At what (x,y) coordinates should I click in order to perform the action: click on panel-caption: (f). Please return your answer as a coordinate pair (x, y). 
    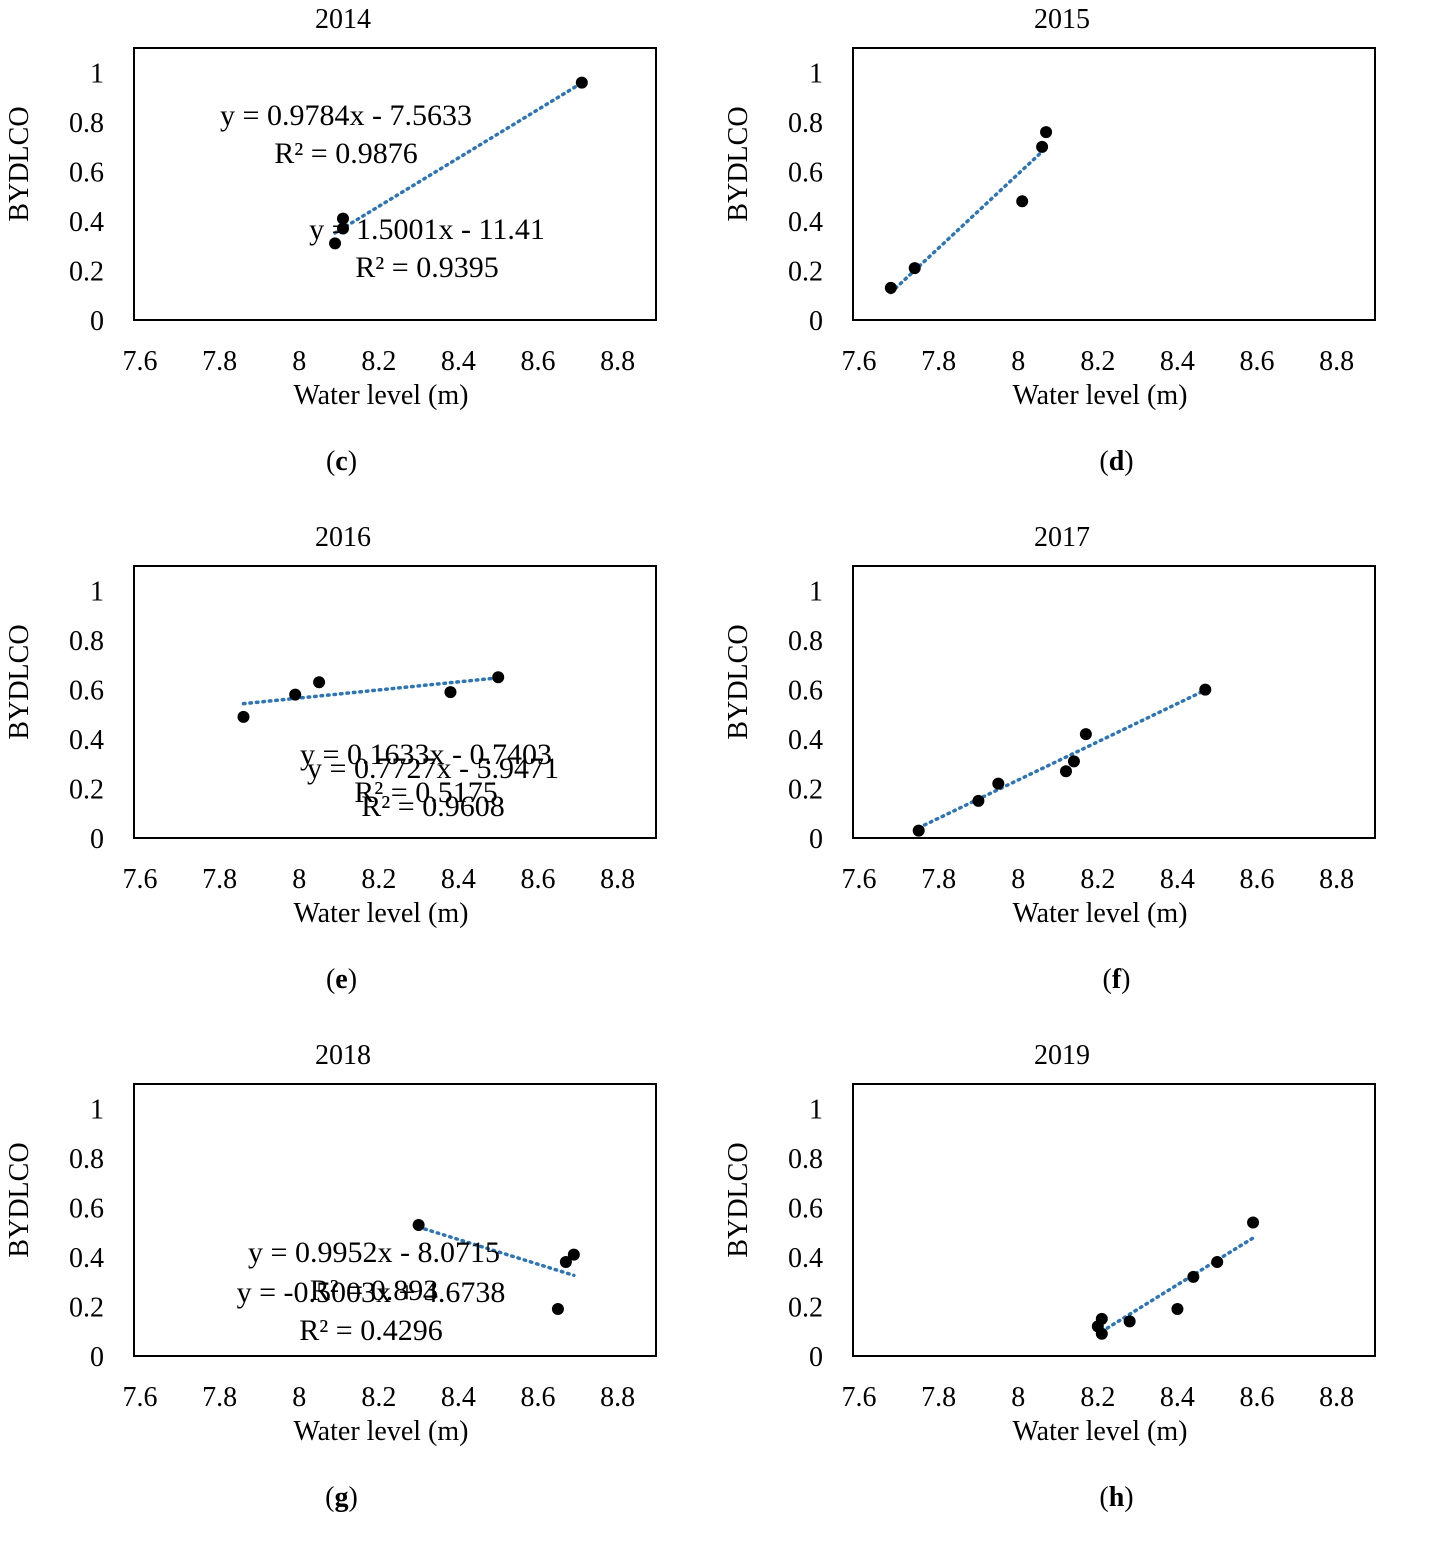
    Looking at the image, I should click on (1116, 979).